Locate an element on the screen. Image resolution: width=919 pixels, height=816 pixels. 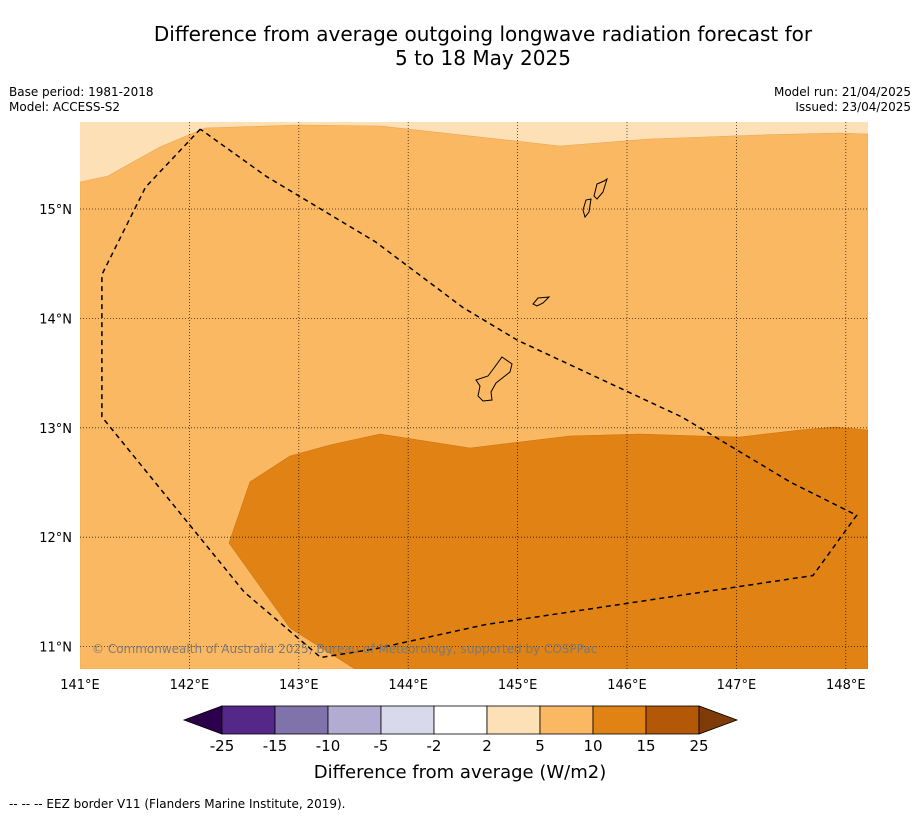
x-tick-label: 144°E is located at coordinates (408, 685).